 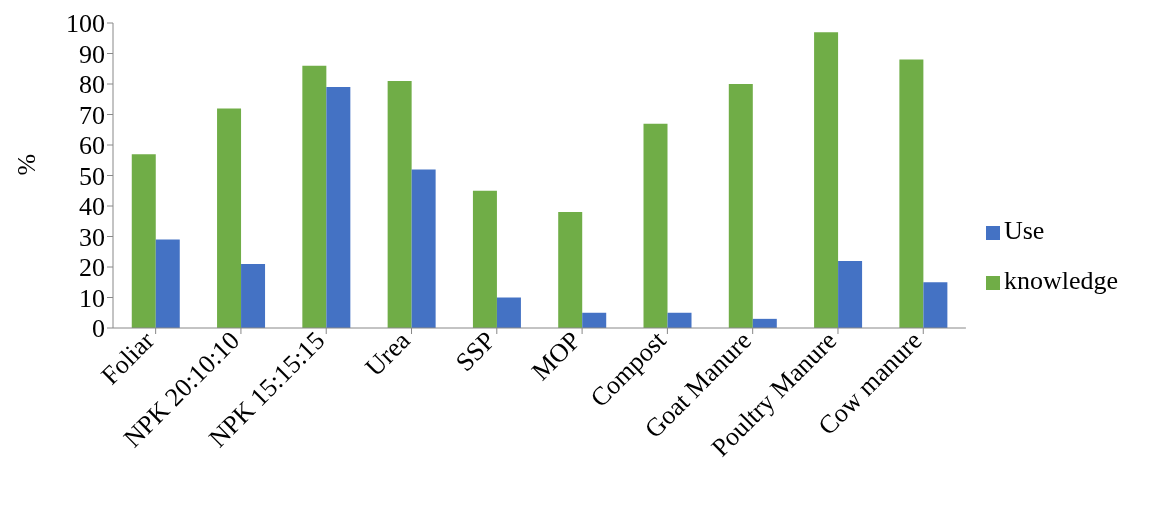 What do you see at coordinates (1060, 280) in the screenshot?
I see `legend-label: knowledge` at bounding box center [1060, 280].